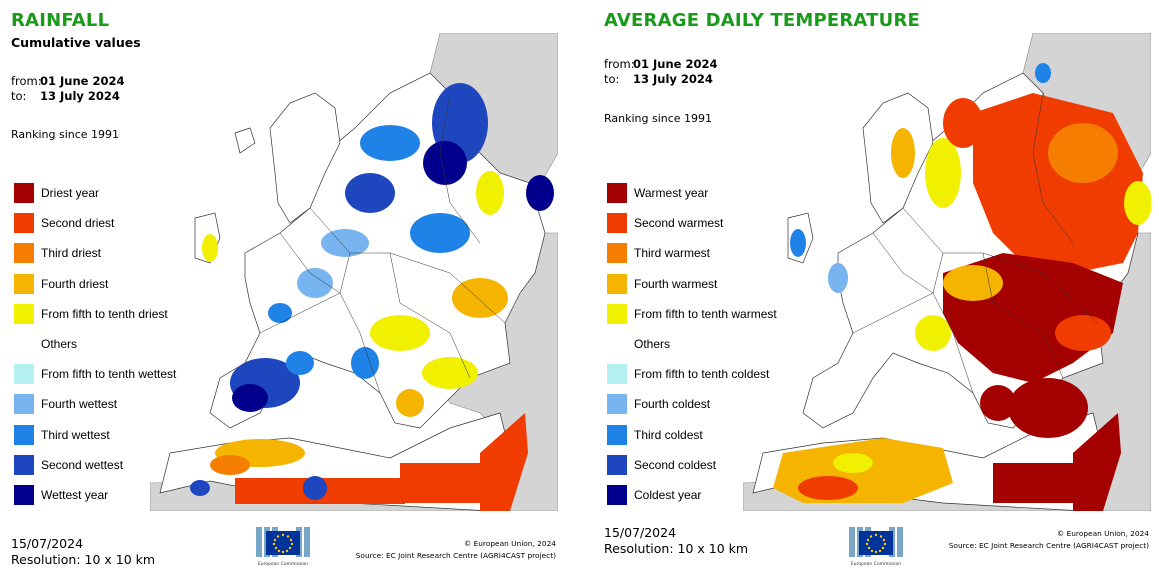  I want to click on legend-label: Fourth coldest, so click(672, 404).